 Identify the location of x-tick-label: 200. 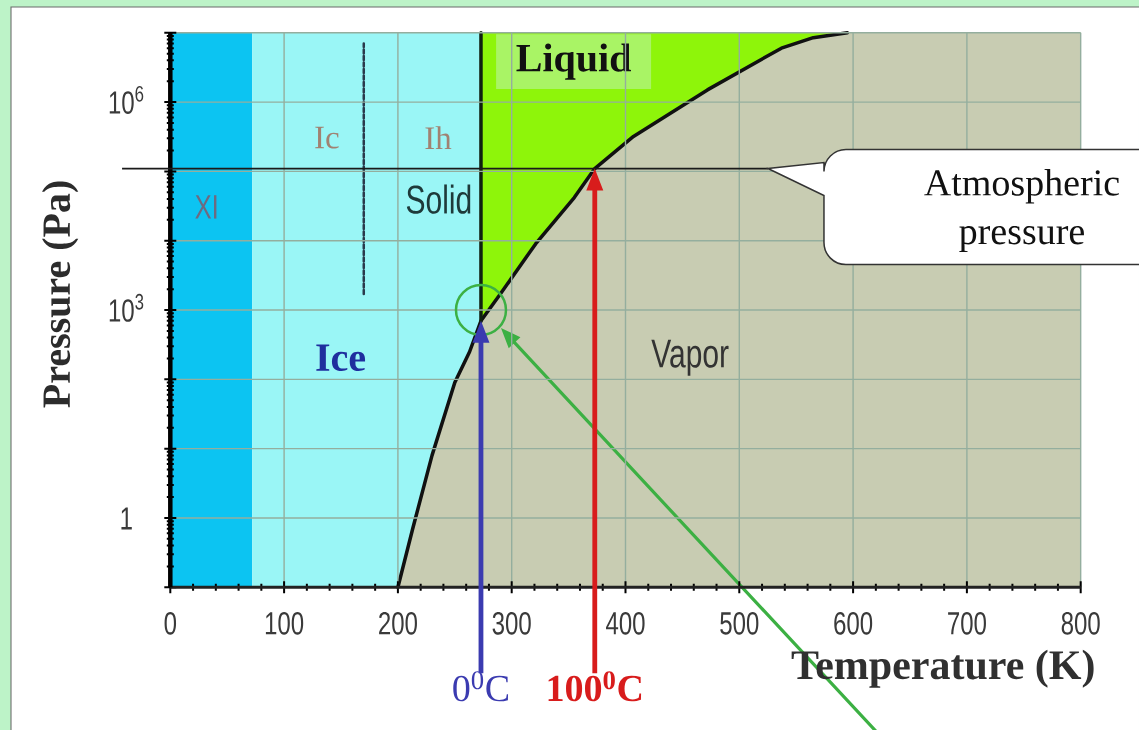
(398, 623).